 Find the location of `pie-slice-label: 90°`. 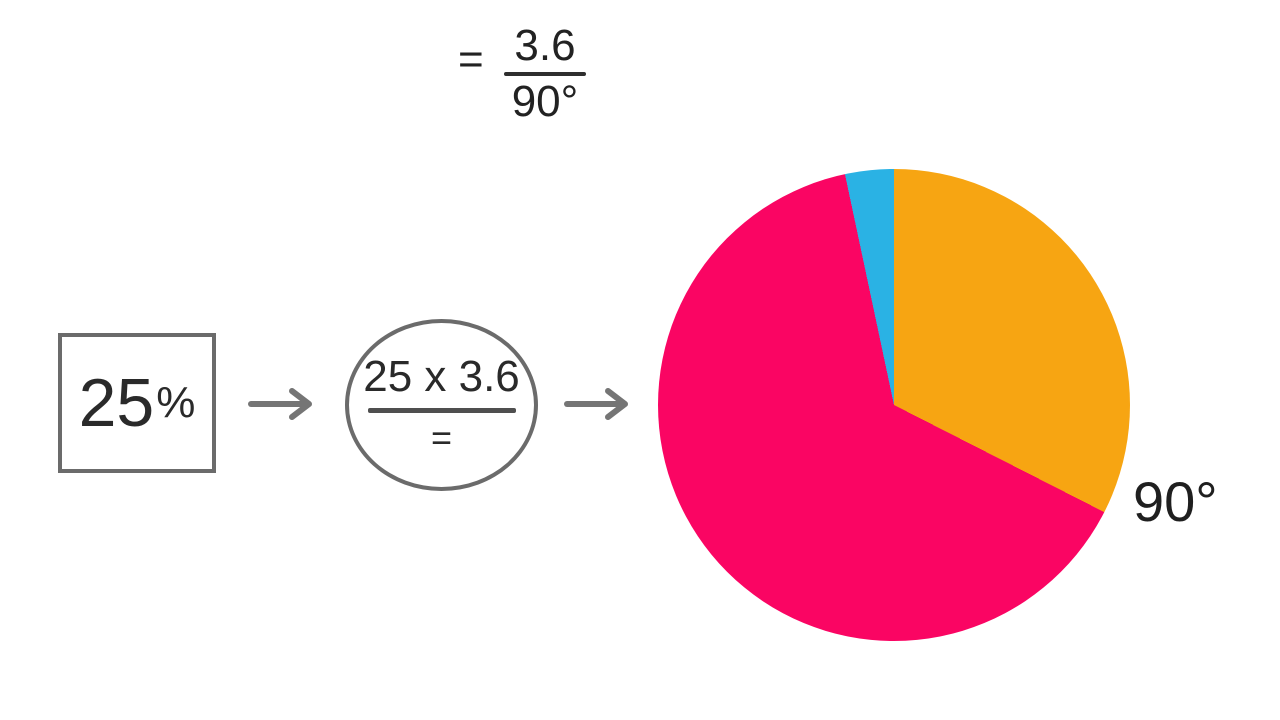

pie-slice-label: 90° is located at coordinates (1175, 501).